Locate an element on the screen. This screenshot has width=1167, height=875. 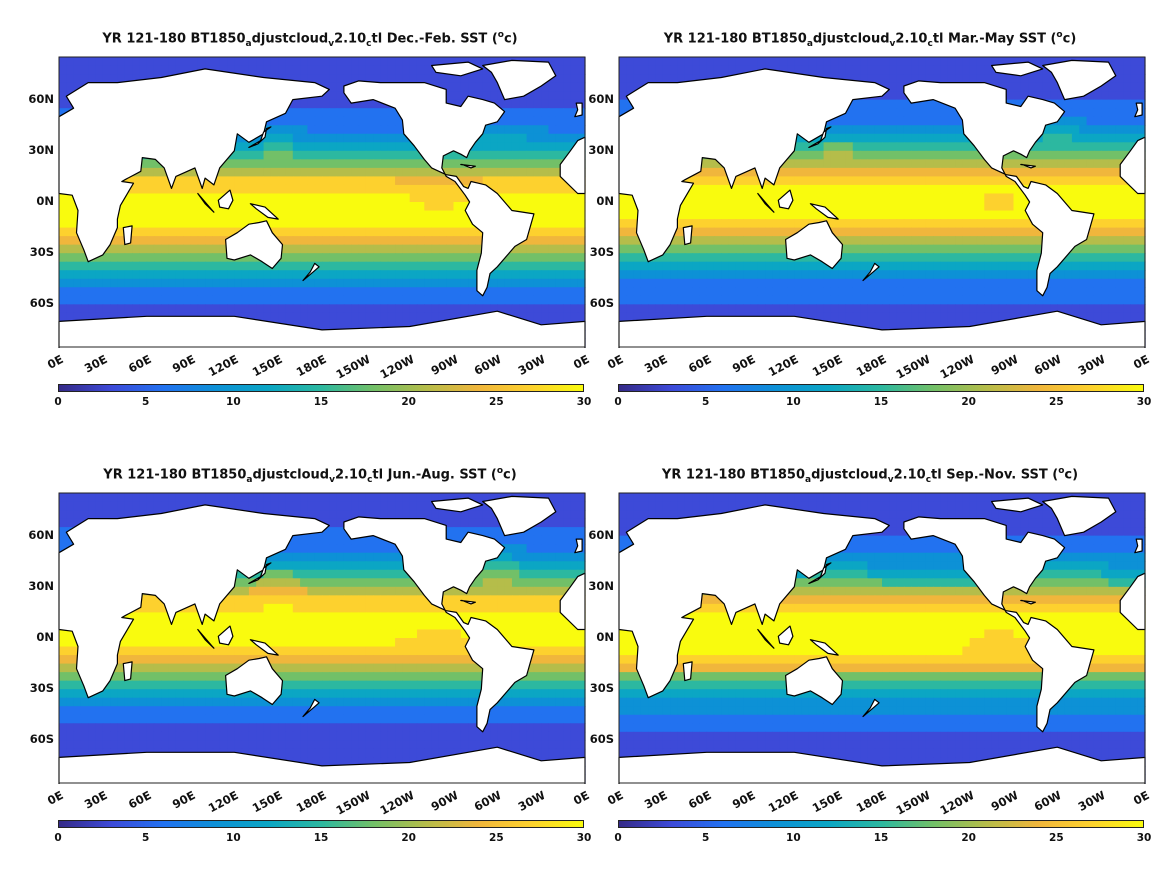
title-part: v is located at coordinates (331, 43).